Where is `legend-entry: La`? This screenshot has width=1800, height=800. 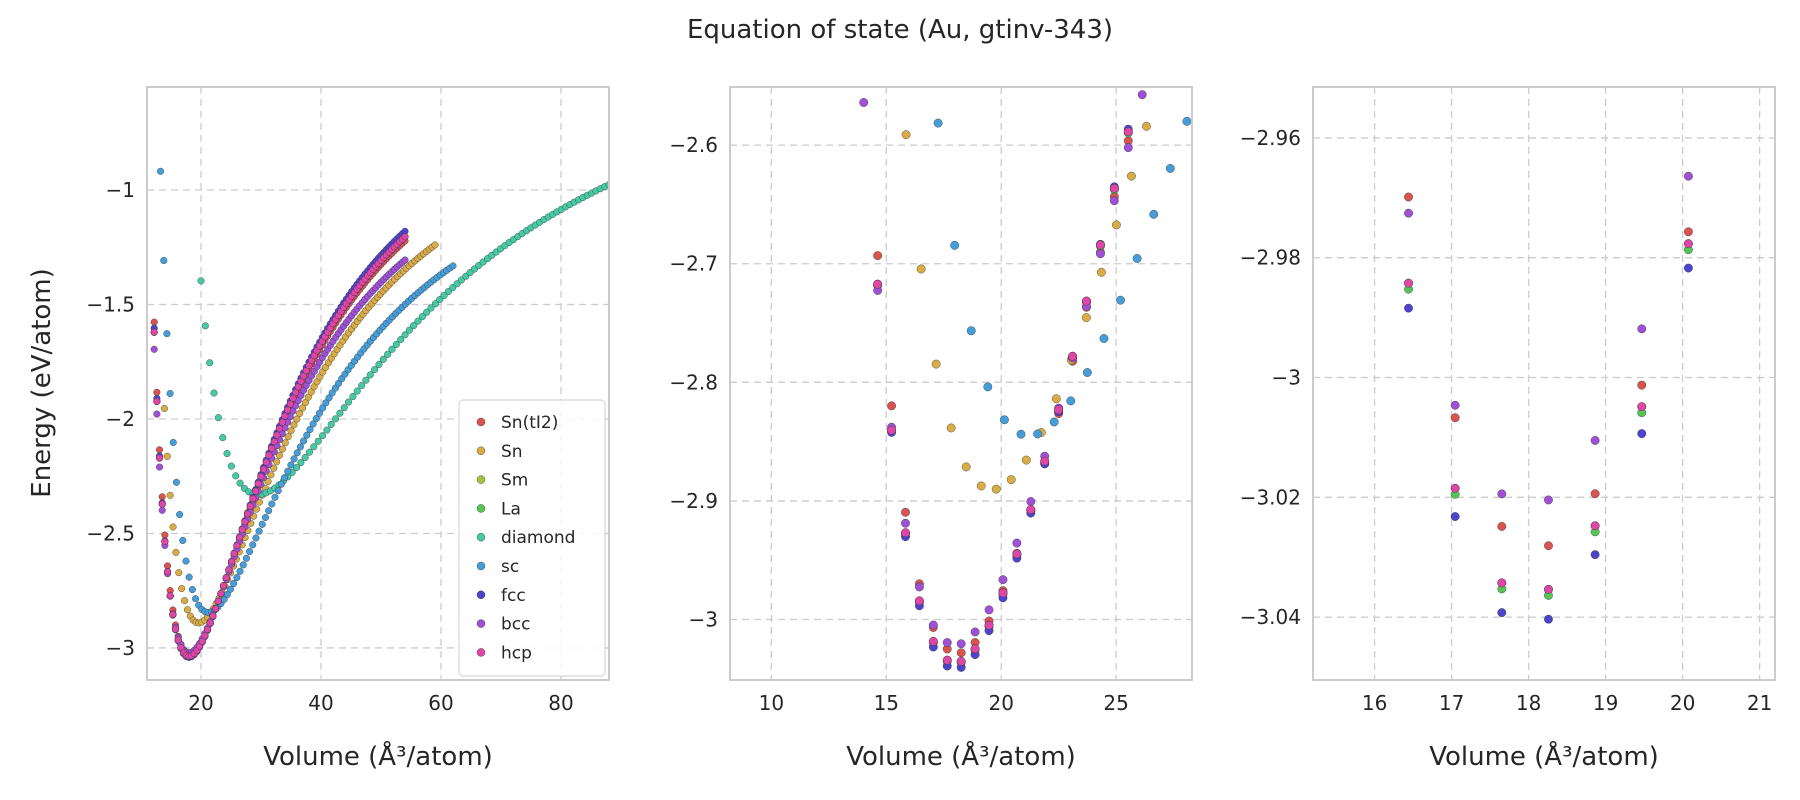
legend-entry: La is located at coordinates (511, 509).